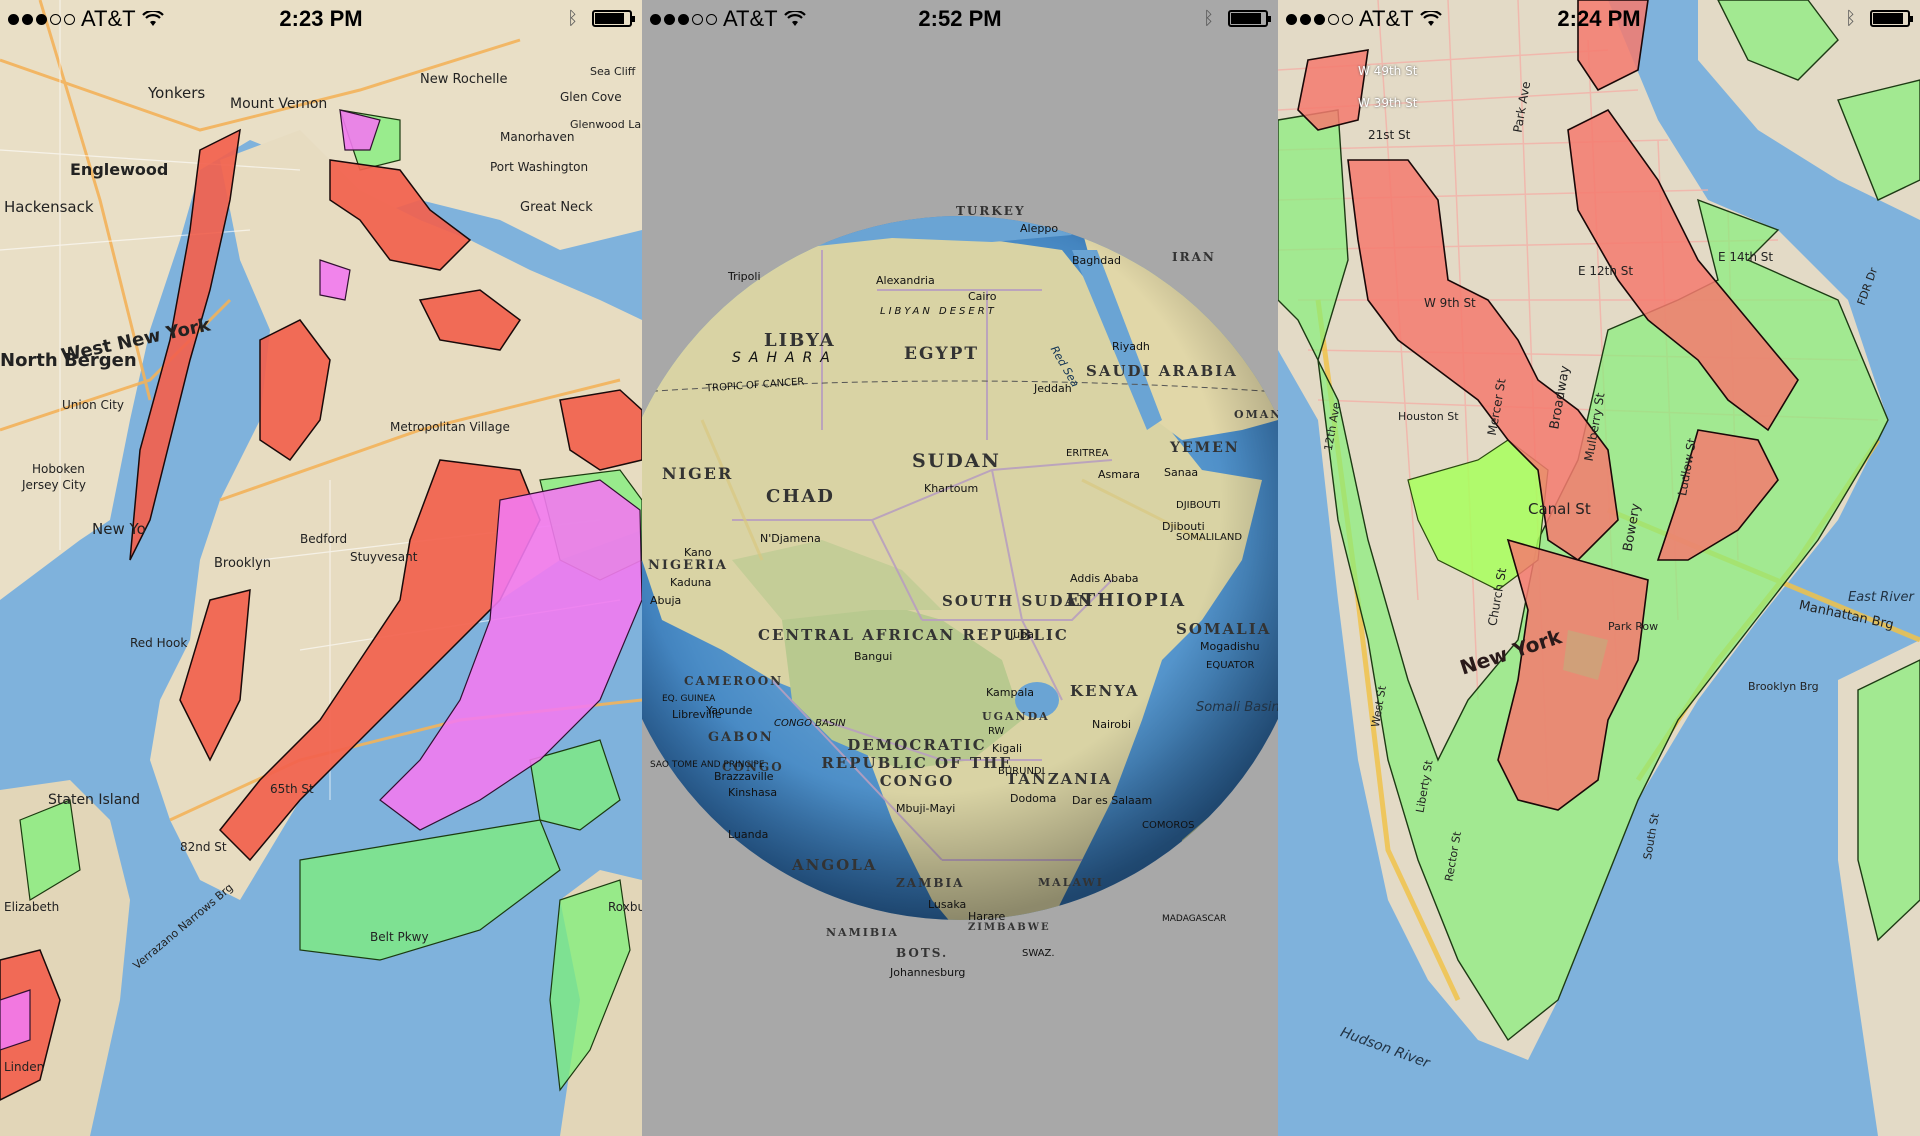 This screenshot has height=1136, width=1920. What do you see at coordinates (1194, 919) in the screenshot?
I see `region-label: MADAGASCAR` at bounding box center [1194, 919].